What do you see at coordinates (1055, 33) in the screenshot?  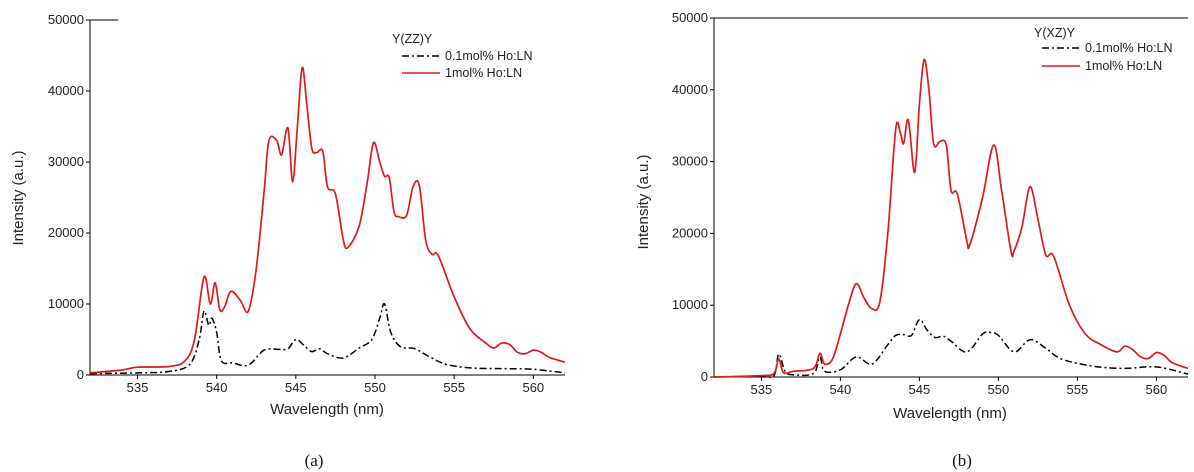 I see `legend-title: Y(XZ)Y` at bounding box center [1055, 33].